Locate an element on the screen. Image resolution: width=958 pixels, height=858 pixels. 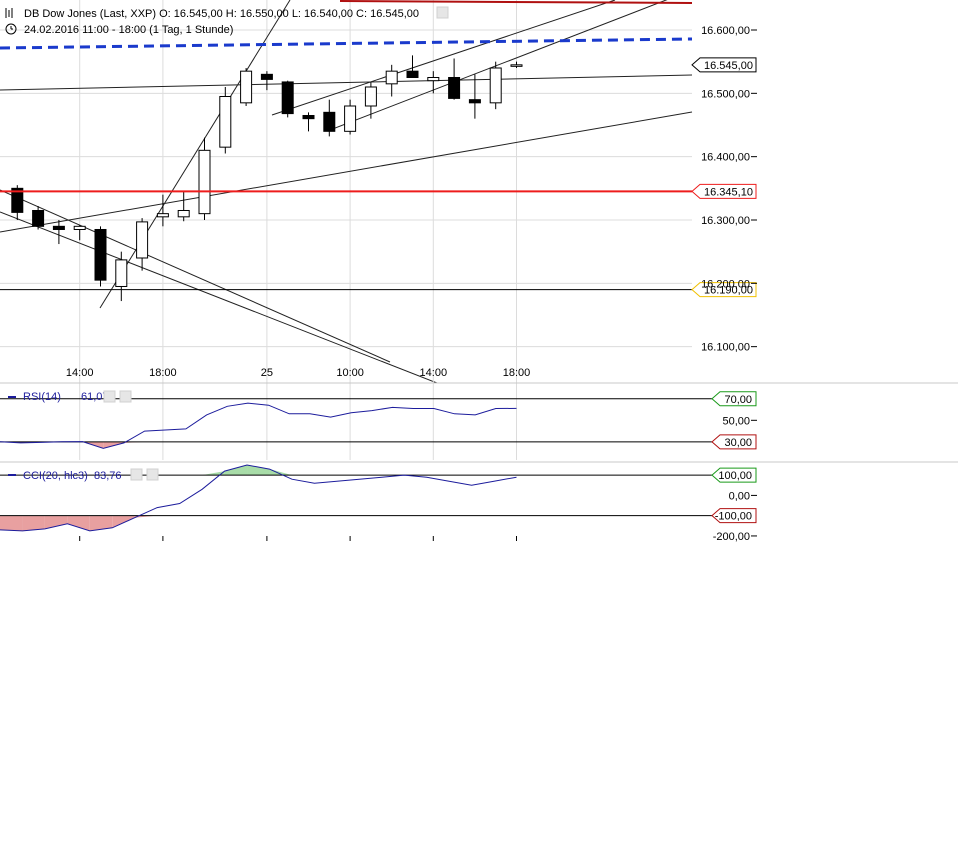
cci-guides: 100,00 -100,00 0,00 -200,00 is located at coordinates (378, 505).